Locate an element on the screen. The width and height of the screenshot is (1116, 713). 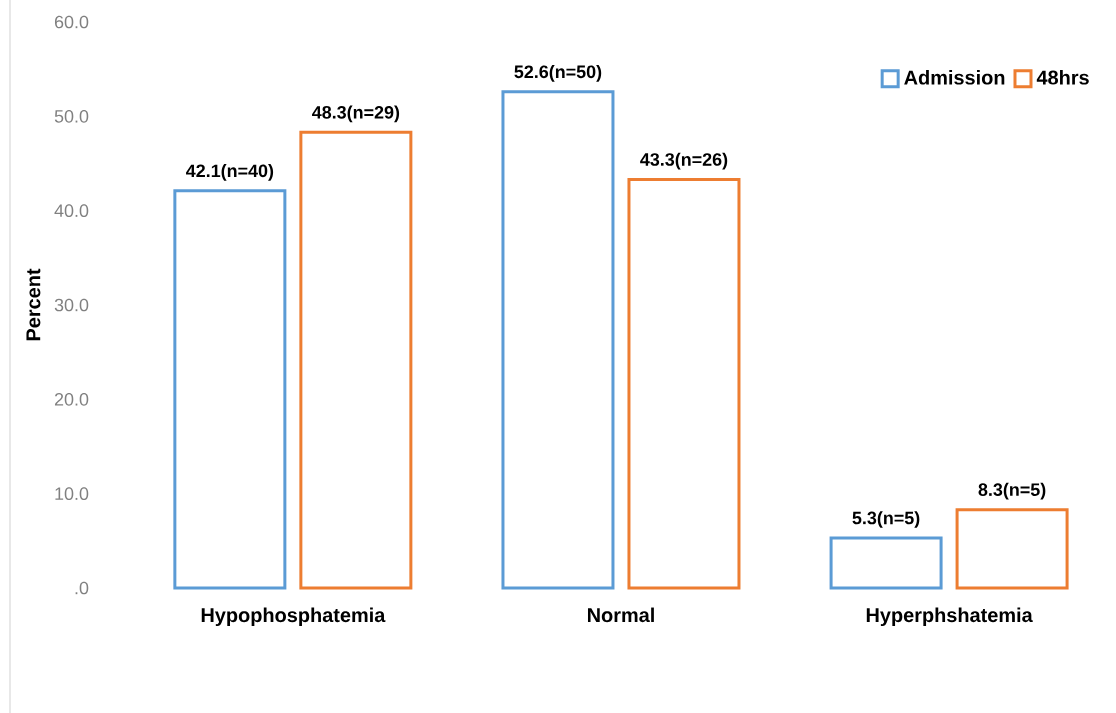
data-label: 8.3(n=5) is located at coordinates (1012, 491).